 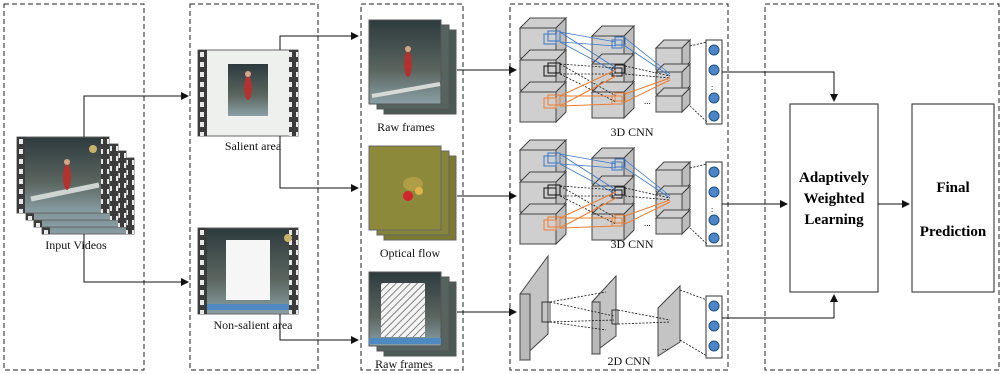 I want to click on stream-3-input-label: Raw frames, so click(x=404, y=364).